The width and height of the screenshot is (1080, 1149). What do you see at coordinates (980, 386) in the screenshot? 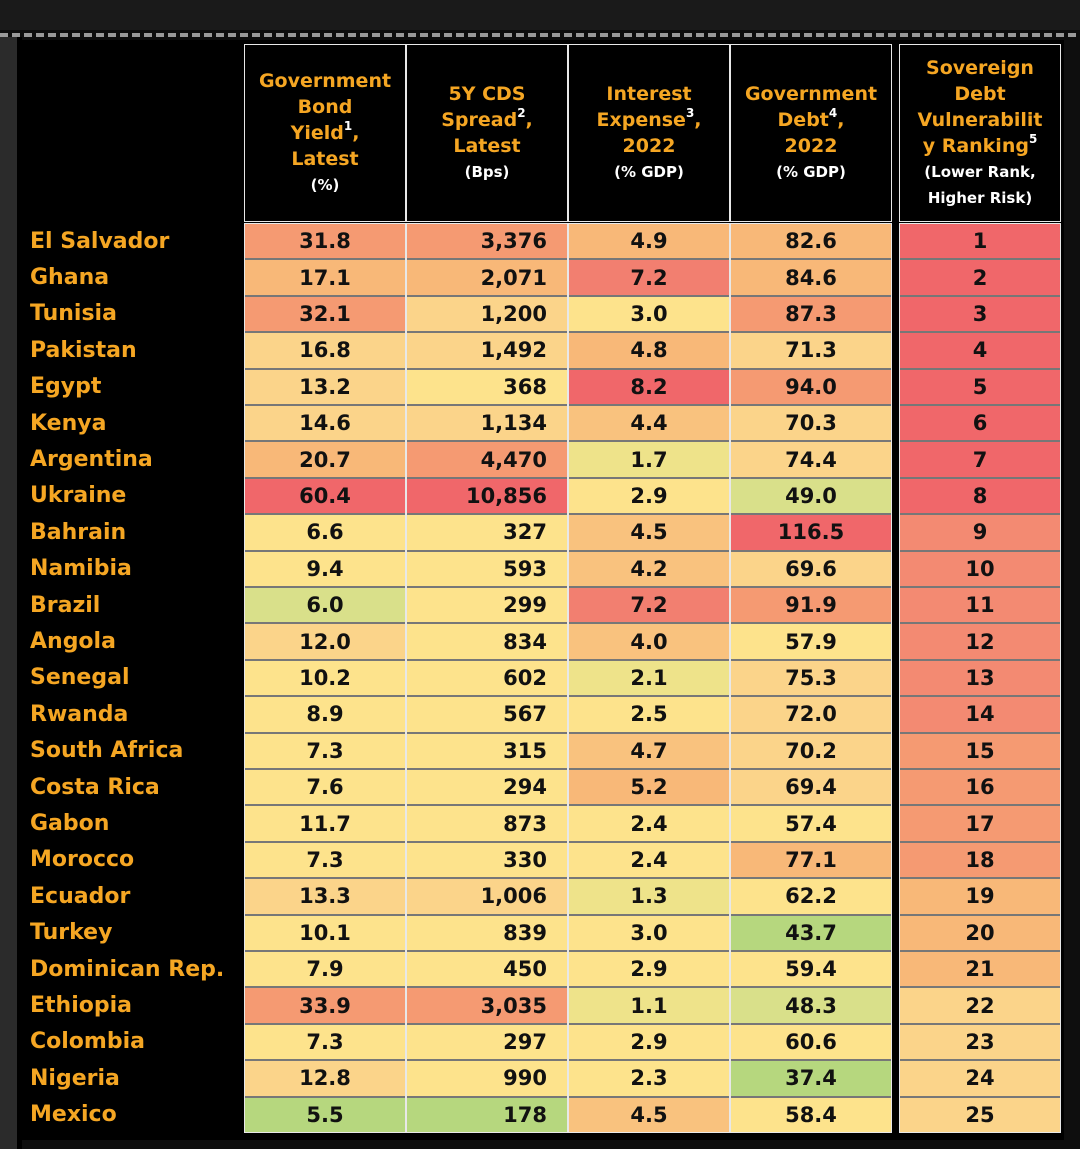
I see `table-cell-rank: 5` at bounding box center [980, 386].